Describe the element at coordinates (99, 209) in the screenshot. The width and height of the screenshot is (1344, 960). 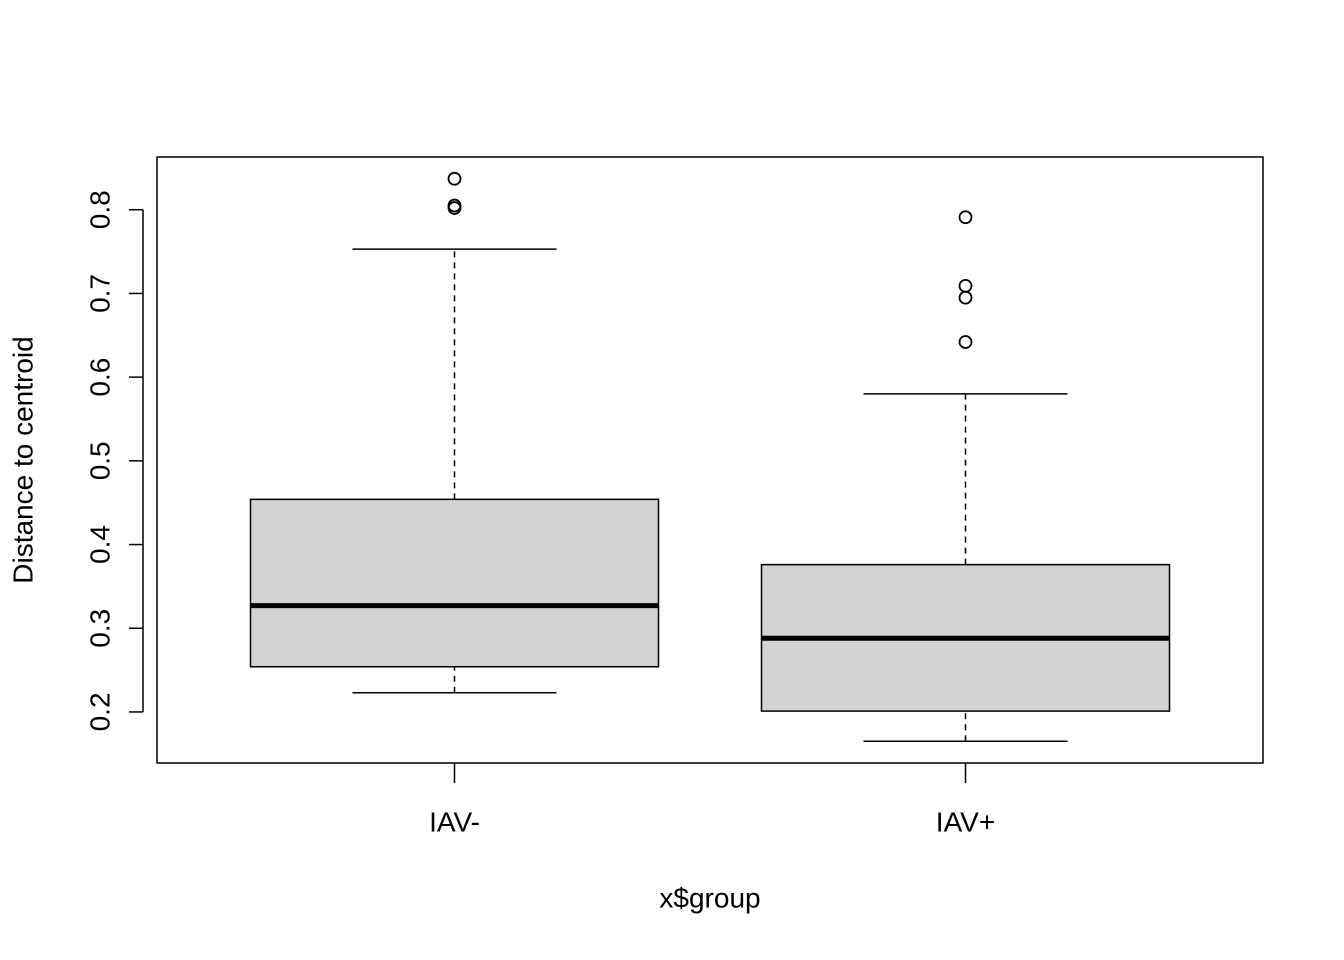
I see `y-tick-label: 0.8` at that location.